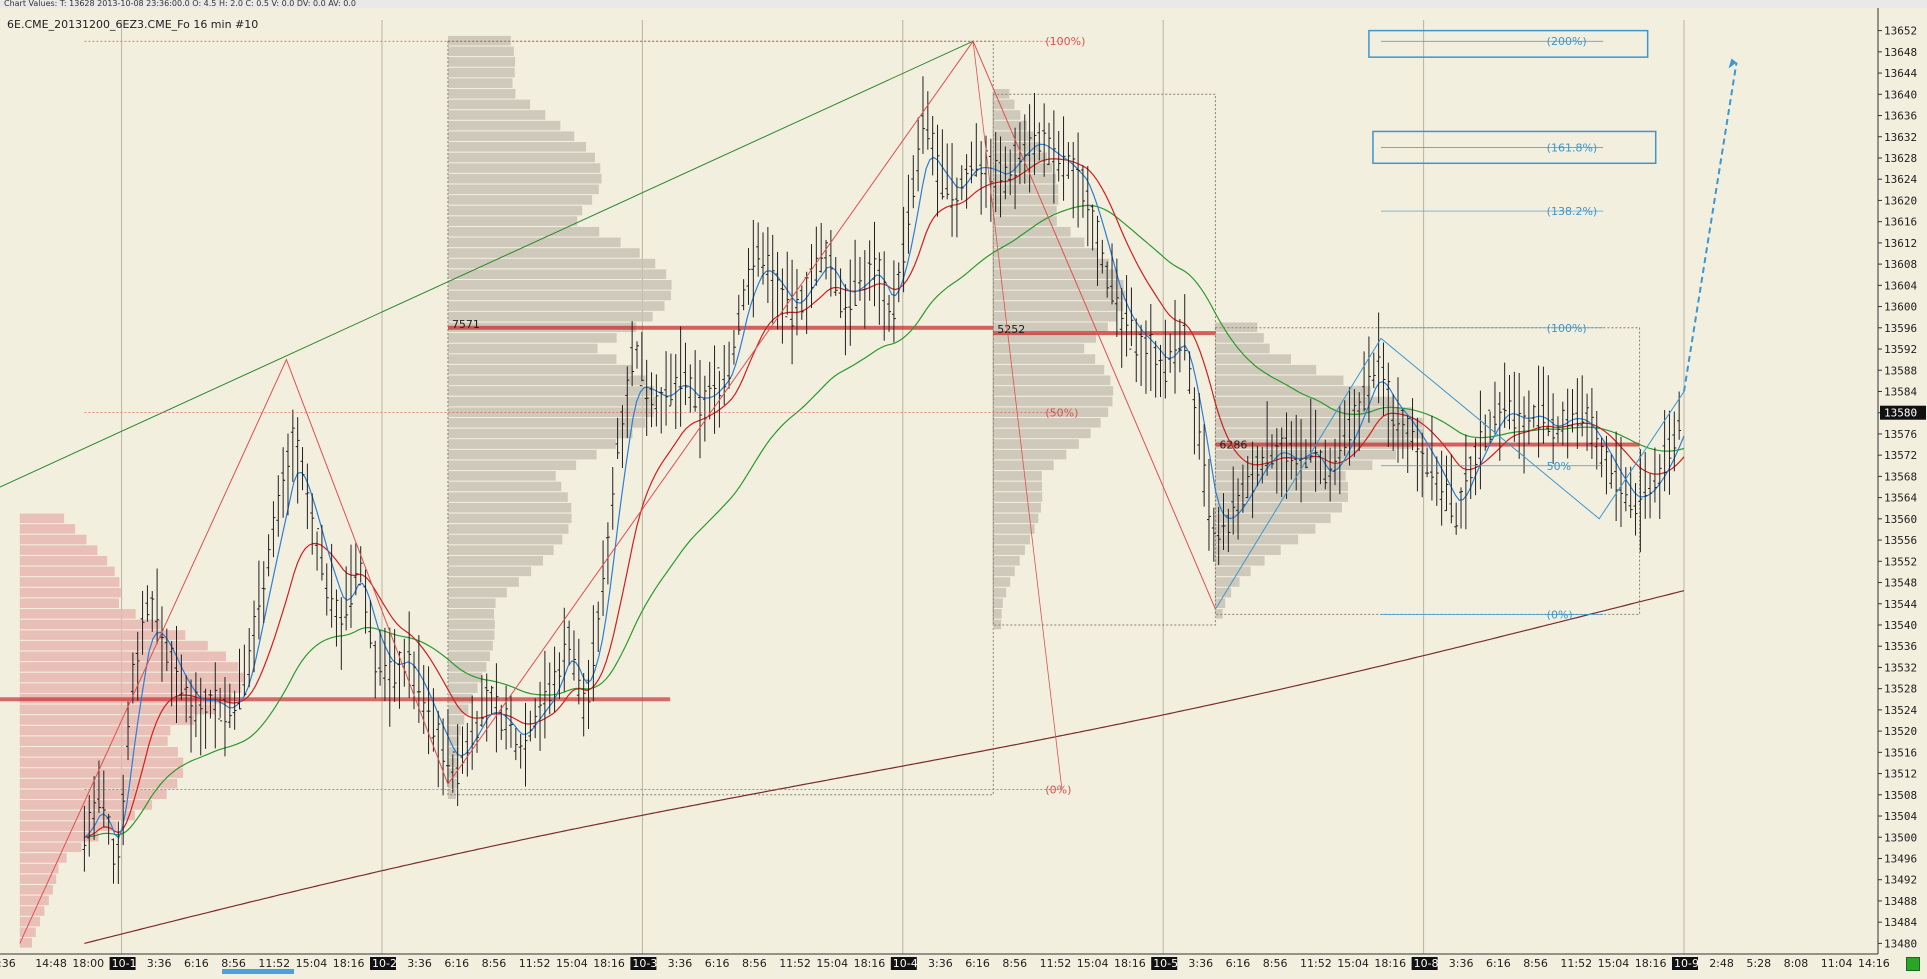 The height and width of the screenshot is (979, 1927). I want to click on price-tick-label: 13496, so click(1900, 858).